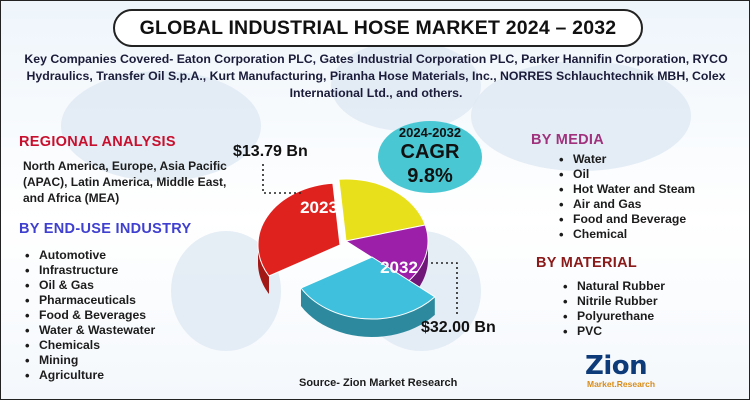  Describe the element at coordinates (613, 301) in the screenshot. I see `list-item: Nitrile Rubber` at that location.